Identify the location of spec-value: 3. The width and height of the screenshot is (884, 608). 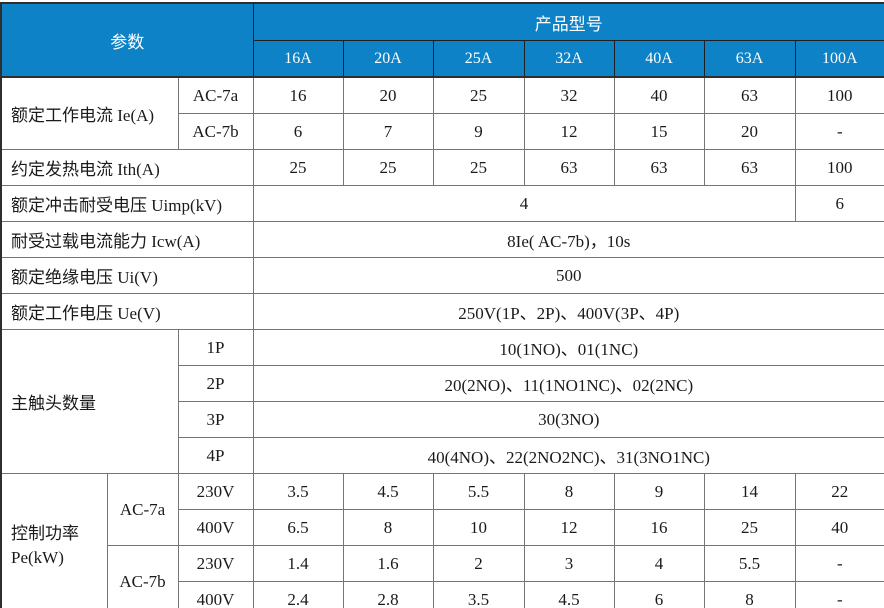
(569, 563).